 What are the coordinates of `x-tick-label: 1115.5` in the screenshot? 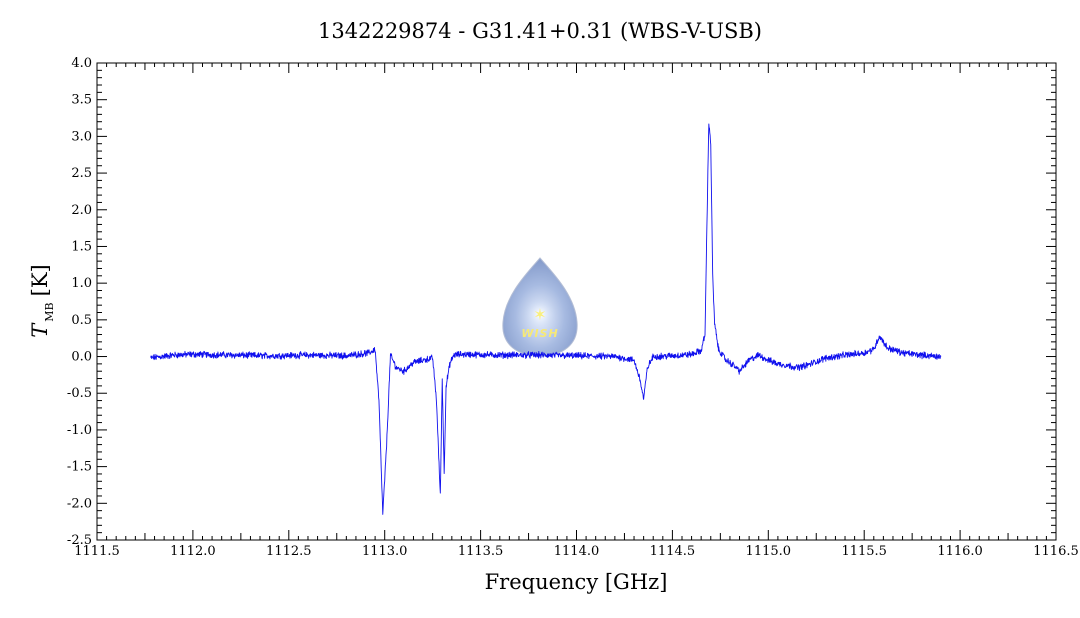 It's located at (864, 551).